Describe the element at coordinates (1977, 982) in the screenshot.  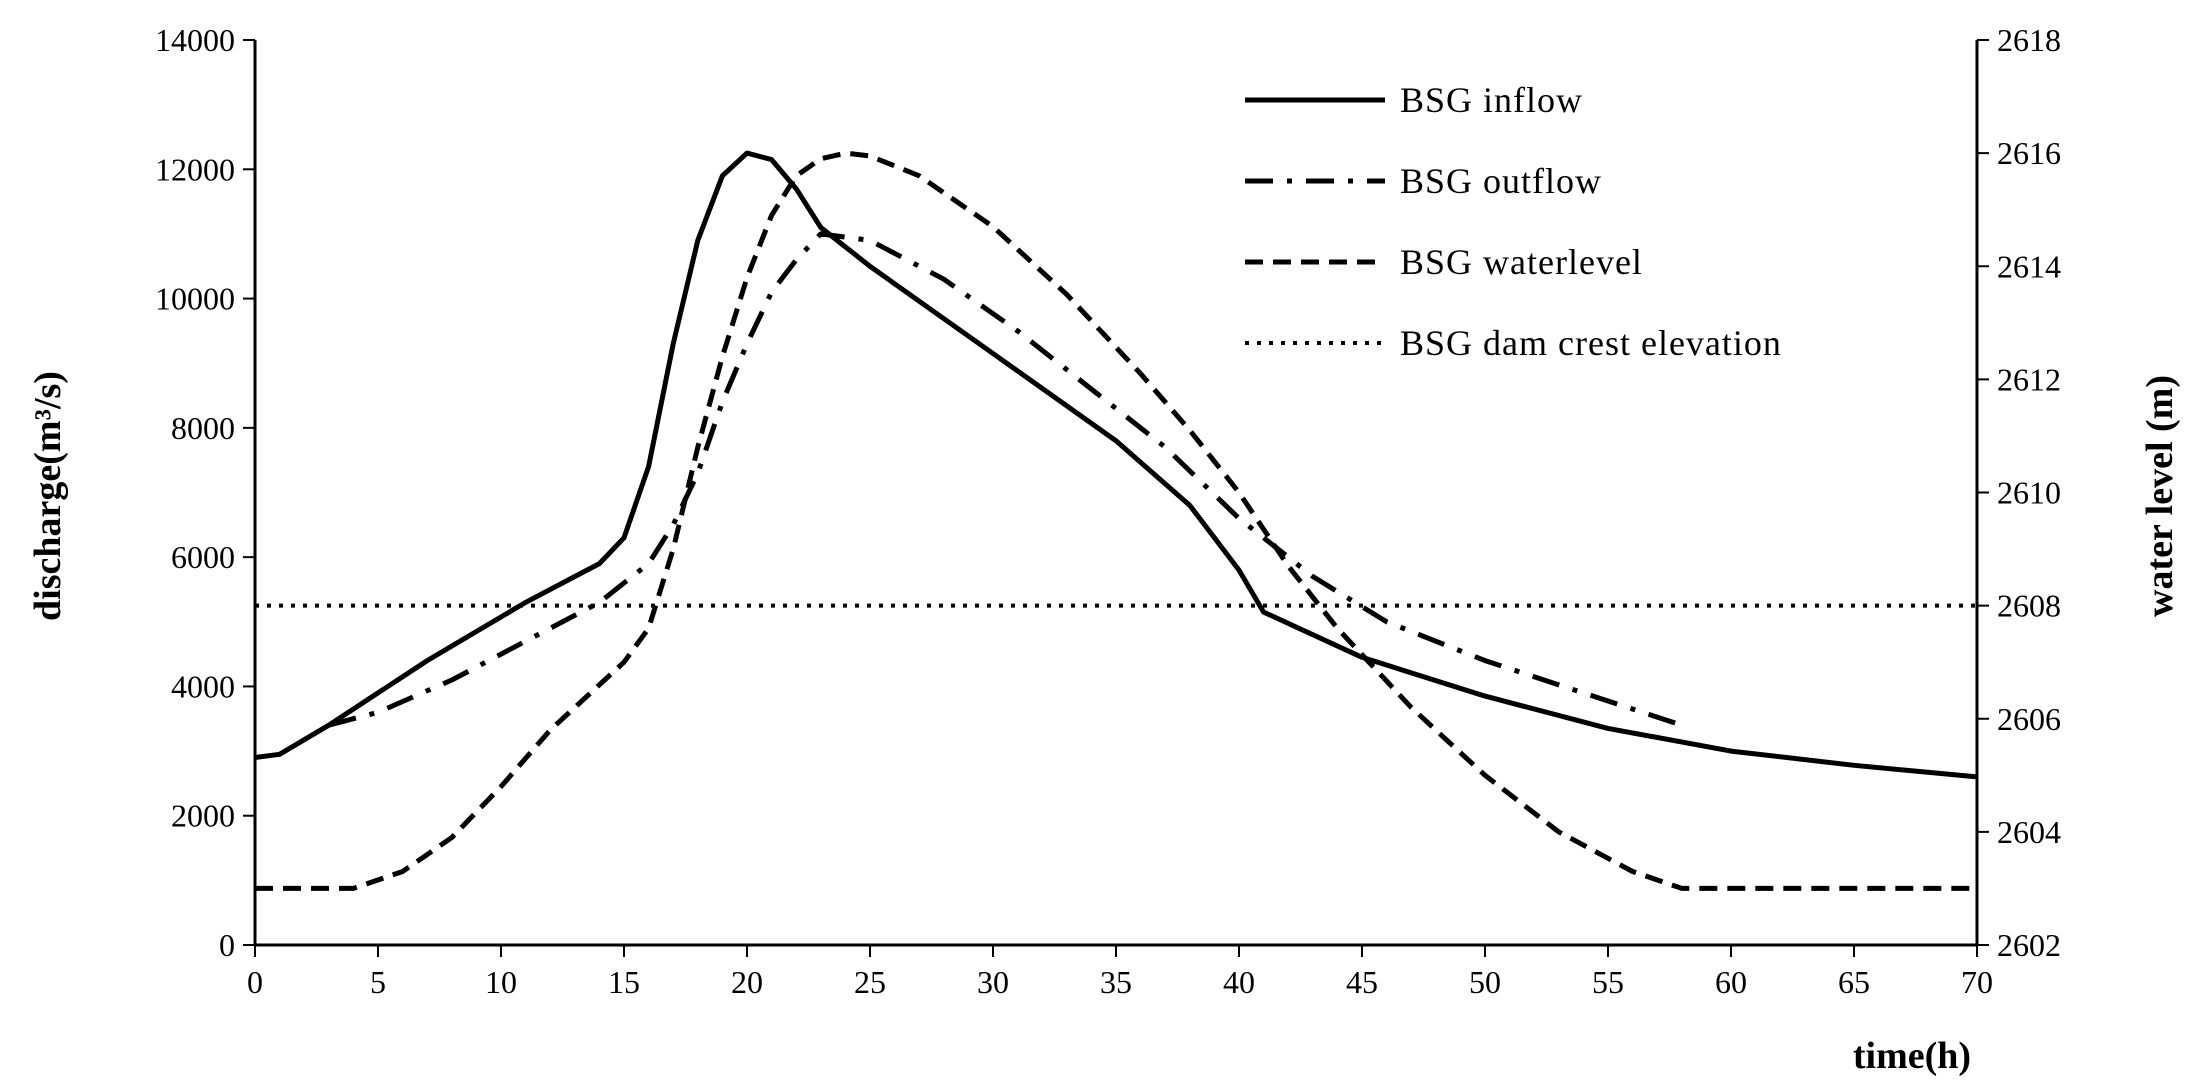
I see `x-tick-label: 70` at that location.